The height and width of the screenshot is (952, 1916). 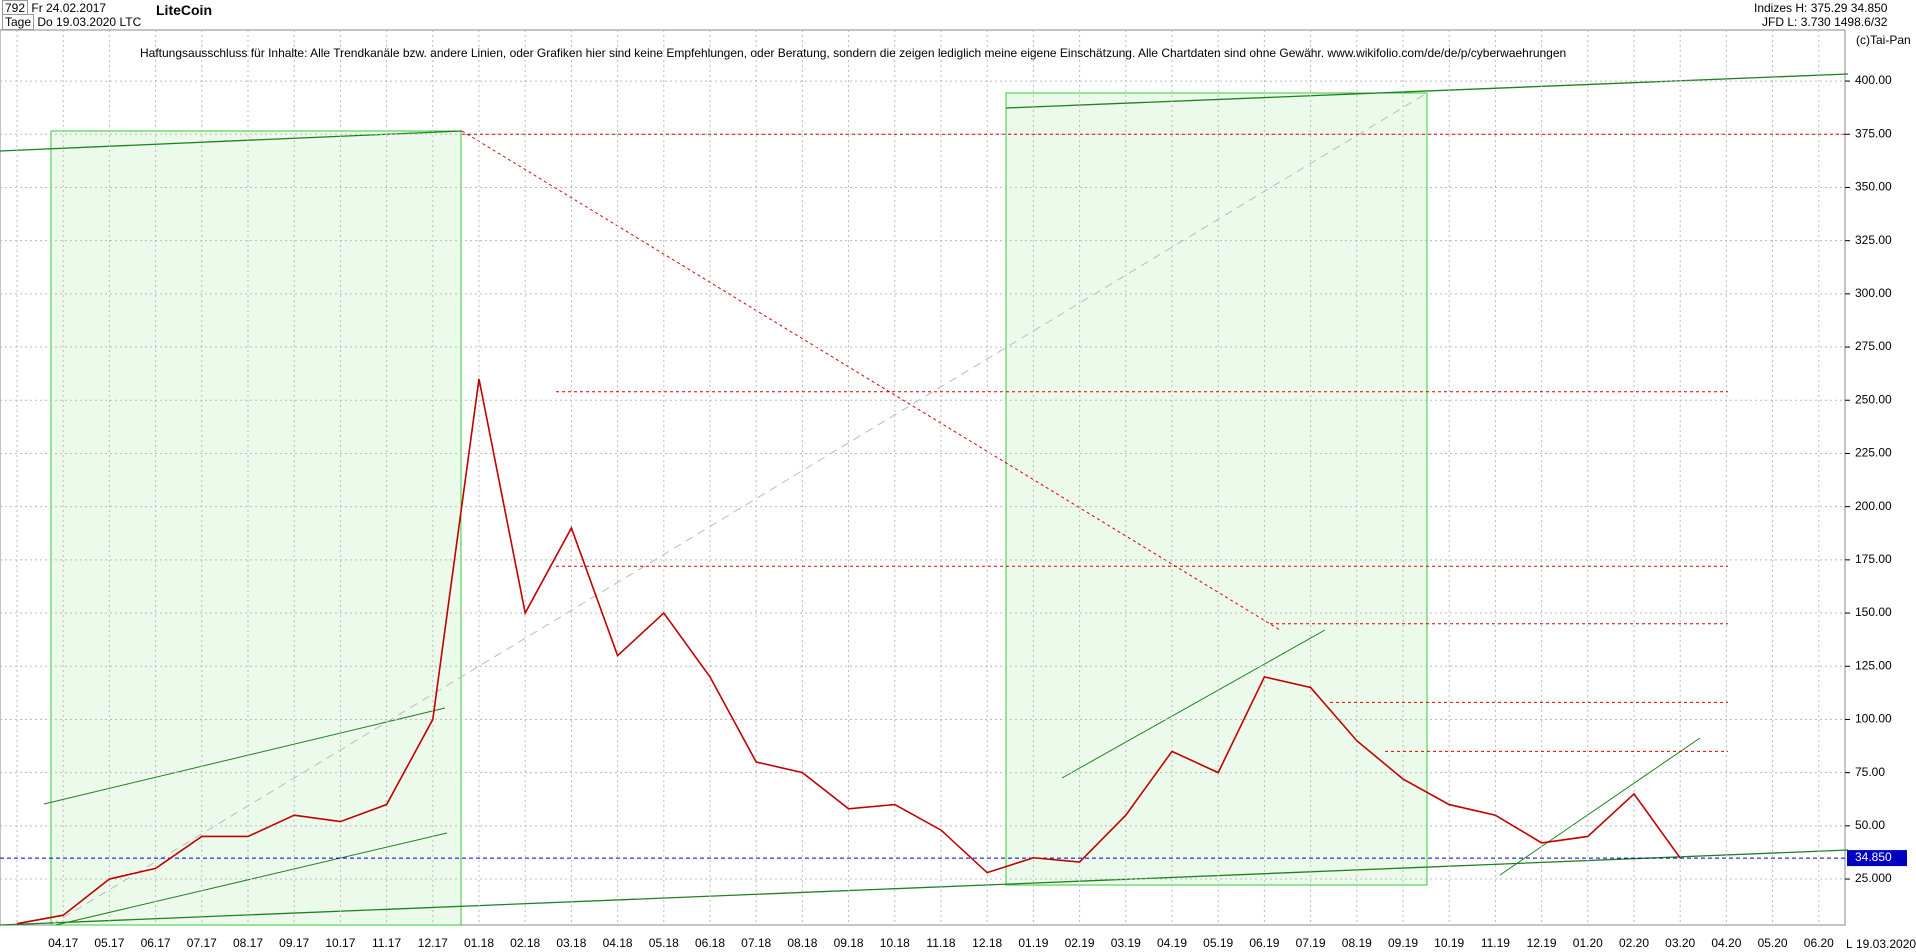 I want to click on last: 34.850, so click(x=1869, y=8).